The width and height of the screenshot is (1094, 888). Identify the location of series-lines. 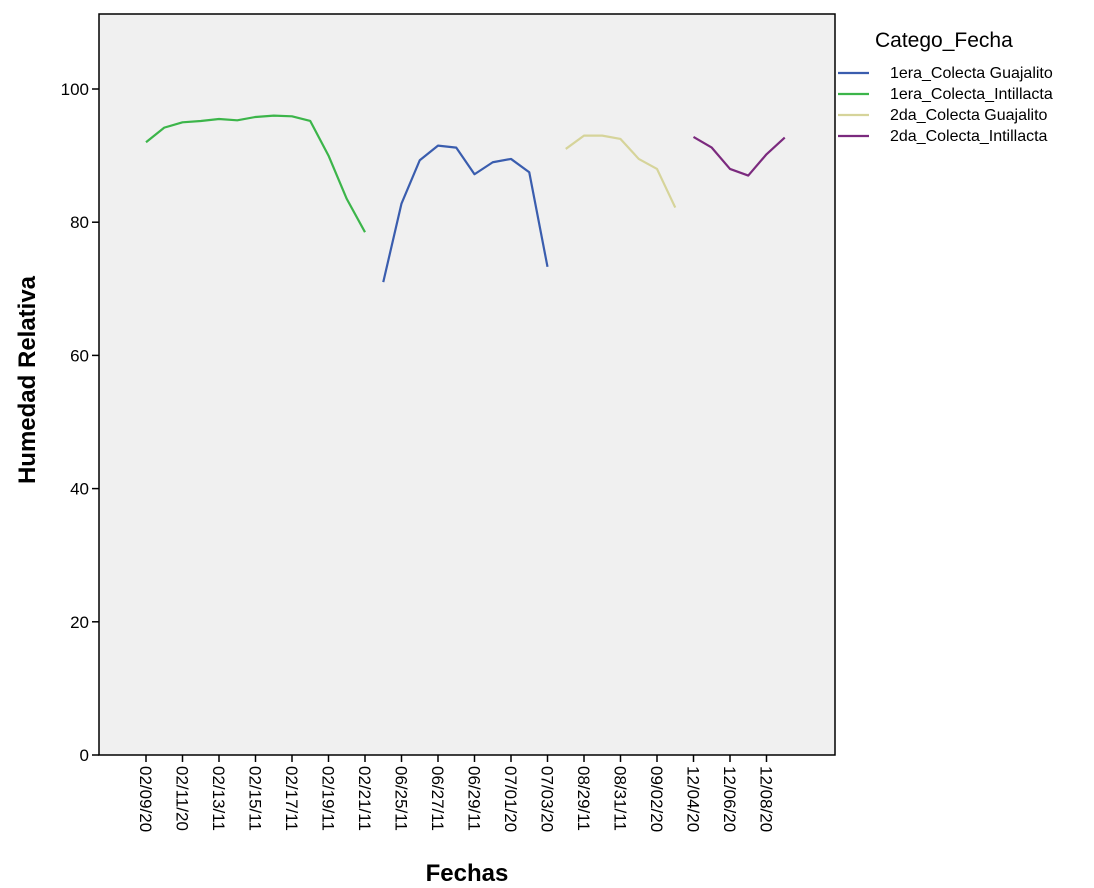
(465, 198).